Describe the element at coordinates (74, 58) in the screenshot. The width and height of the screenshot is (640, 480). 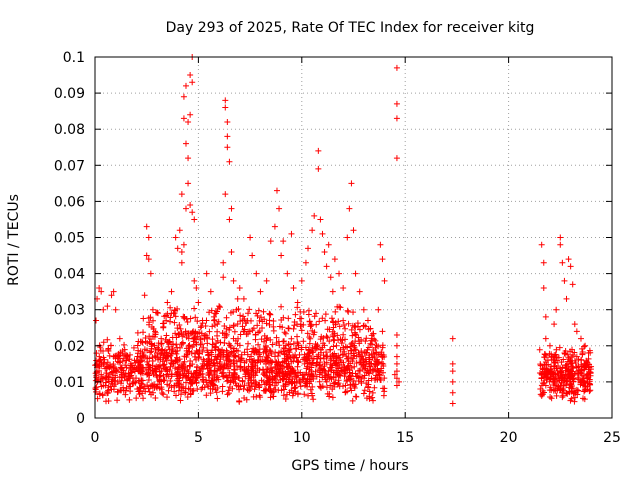
I see `y-tick-label: 0.1` at that location.